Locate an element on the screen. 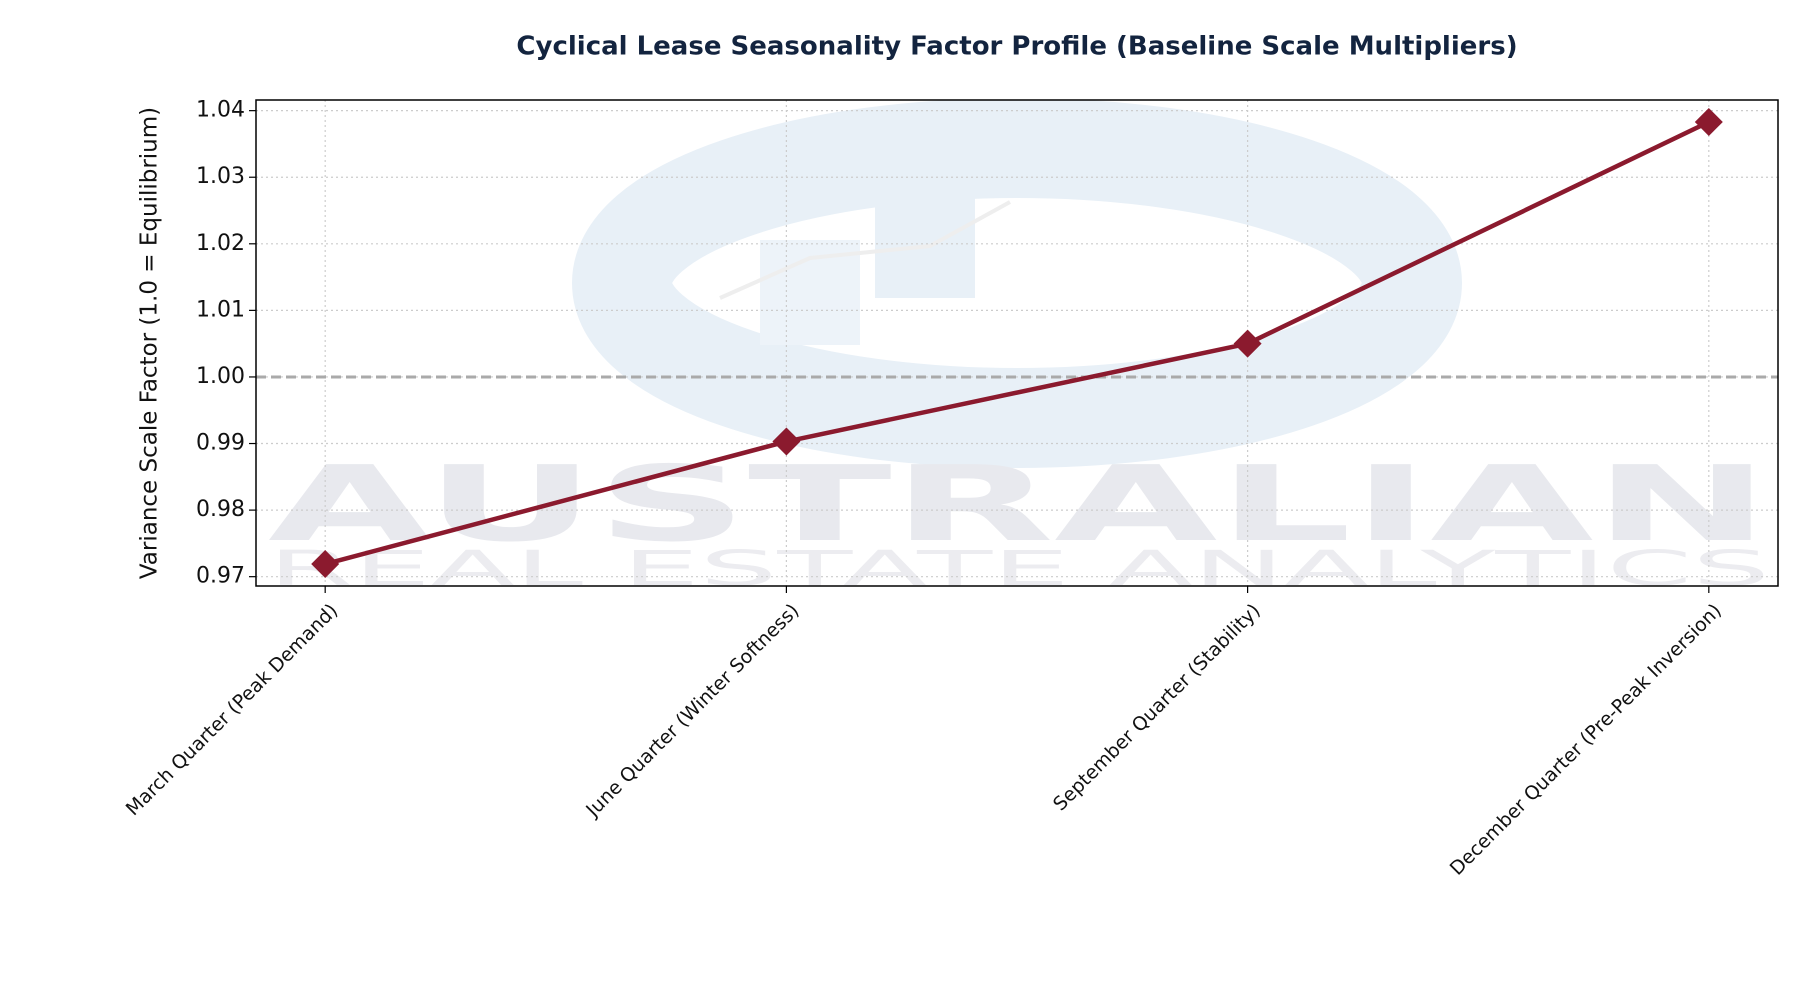  y-tick-label: 1.00 is located at coordinates (220, 376).